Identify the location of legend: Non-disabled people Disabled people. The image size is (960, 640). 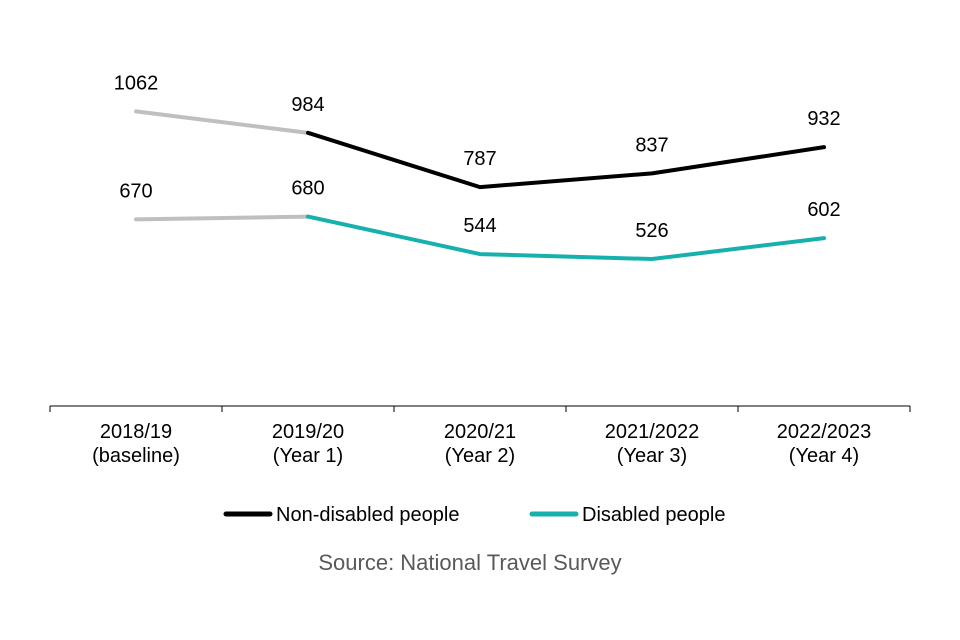
(474, 515).